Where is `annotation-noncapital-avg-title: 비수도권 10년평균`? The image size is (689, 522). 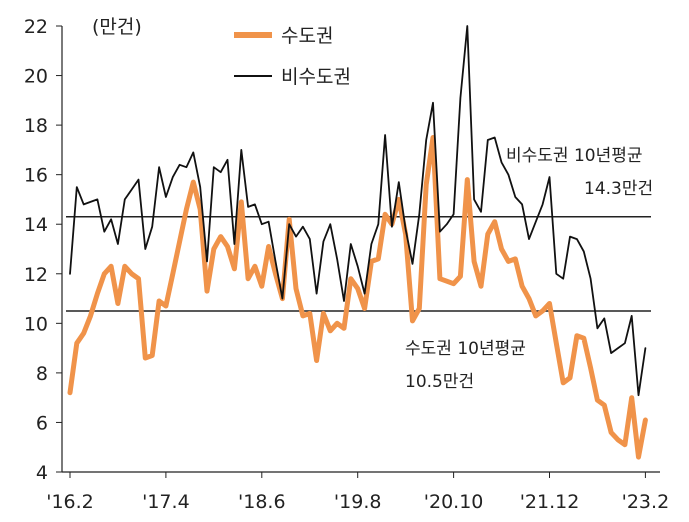
annotation-noncapital-avg-title: 비수도권 10년평균 is located at coordinates (574, 156).